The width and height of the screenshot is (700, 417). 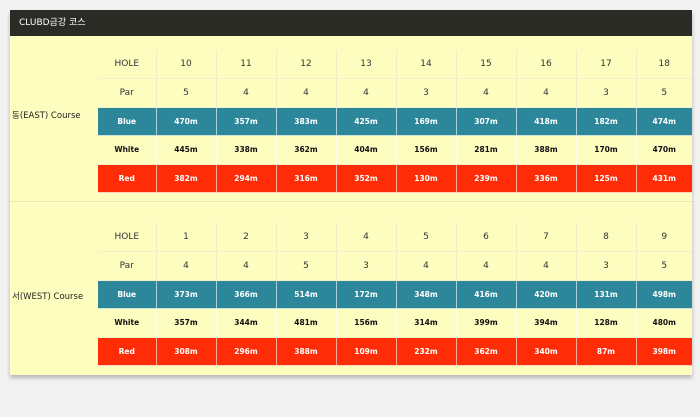 I want to click on blue-cell: 348m, so click(x=426, y=294).